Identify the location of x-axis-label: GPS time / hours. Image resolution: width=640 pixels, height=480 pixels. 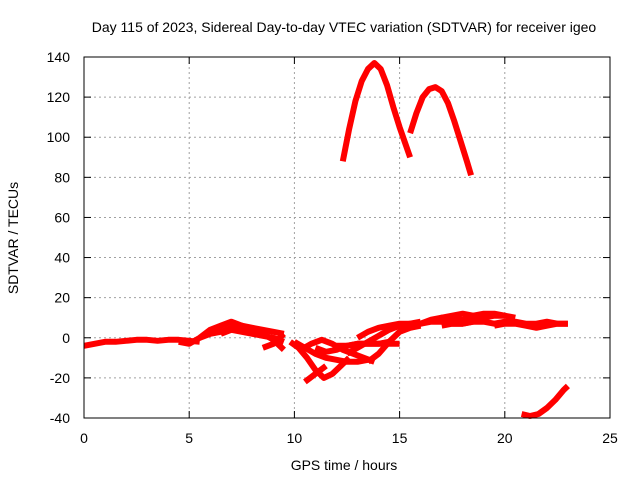
(344, 465).